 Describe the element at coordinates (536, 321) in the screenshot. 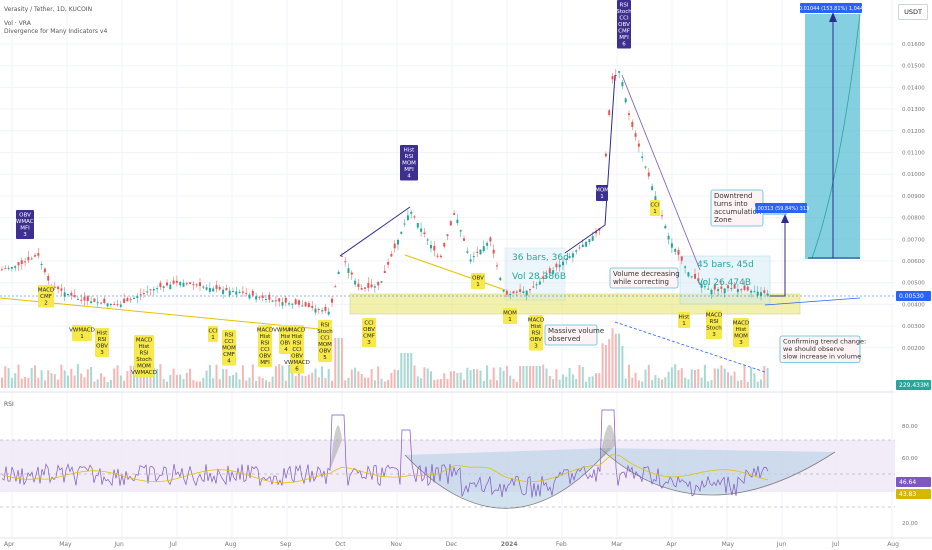

I see `bull-label: MACD` at that location.